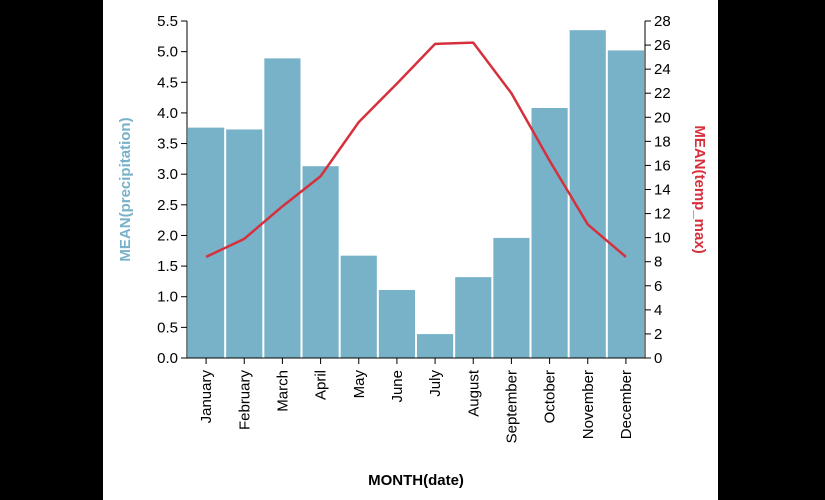  What do you see at coordinates (167, 358) in the screenshot?
I see `left-tick-label: 0.0` at bounding box center [167, 358].